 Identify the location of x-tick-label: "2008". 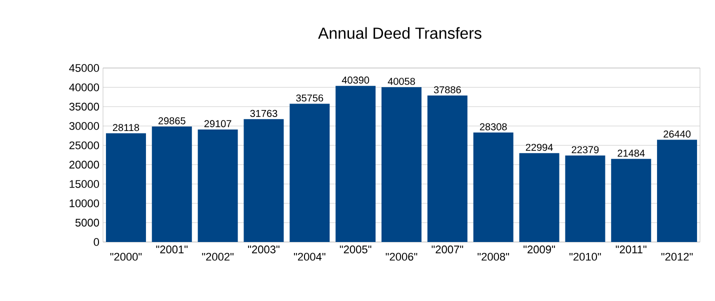
(494, 256).